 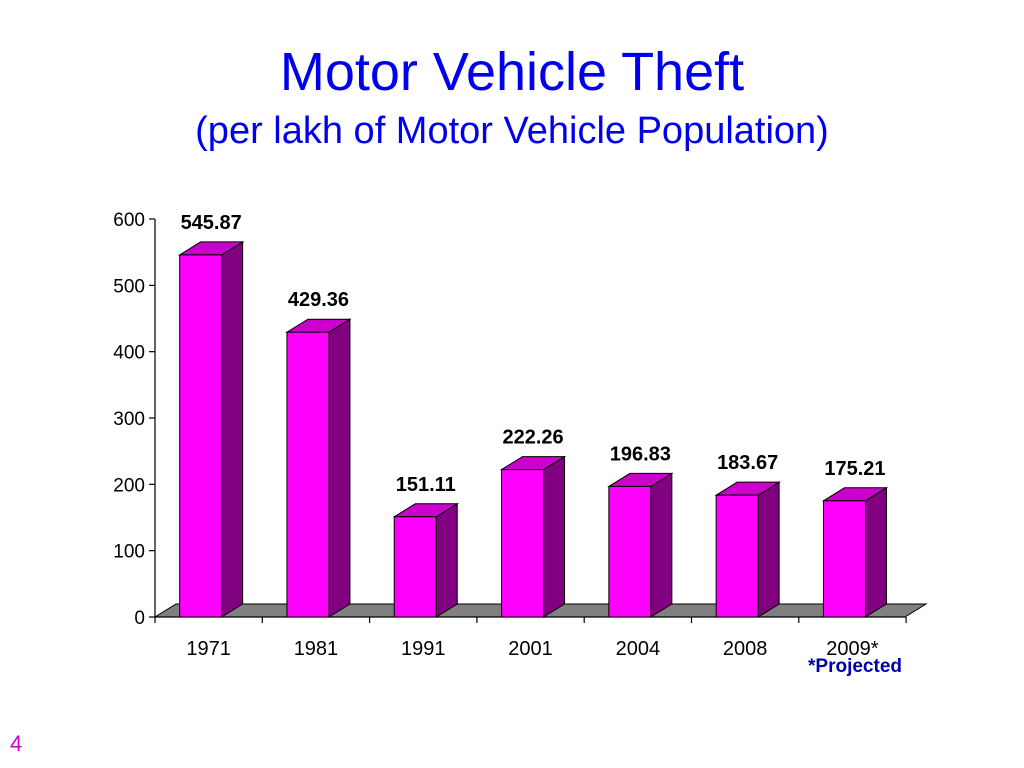 What do you see at coordinates (318, 300) in the screenshot?
I see `data-label: 429.36` at bounding box center [318, 300].